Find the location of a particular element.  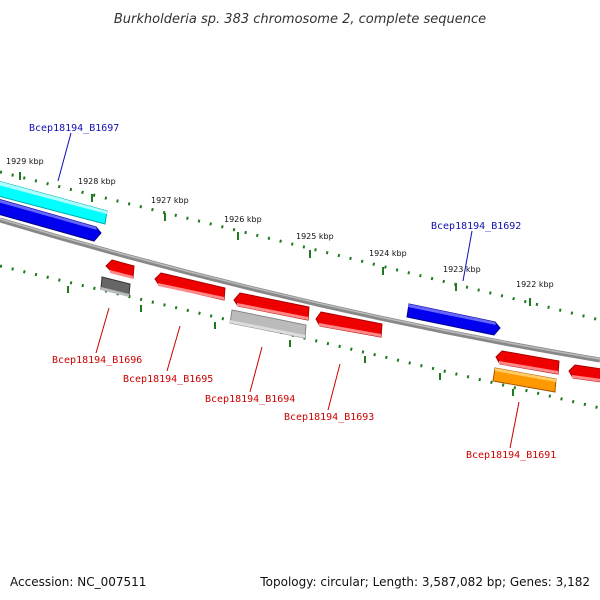

gene-B1693 is located at coordinates (349, 324).